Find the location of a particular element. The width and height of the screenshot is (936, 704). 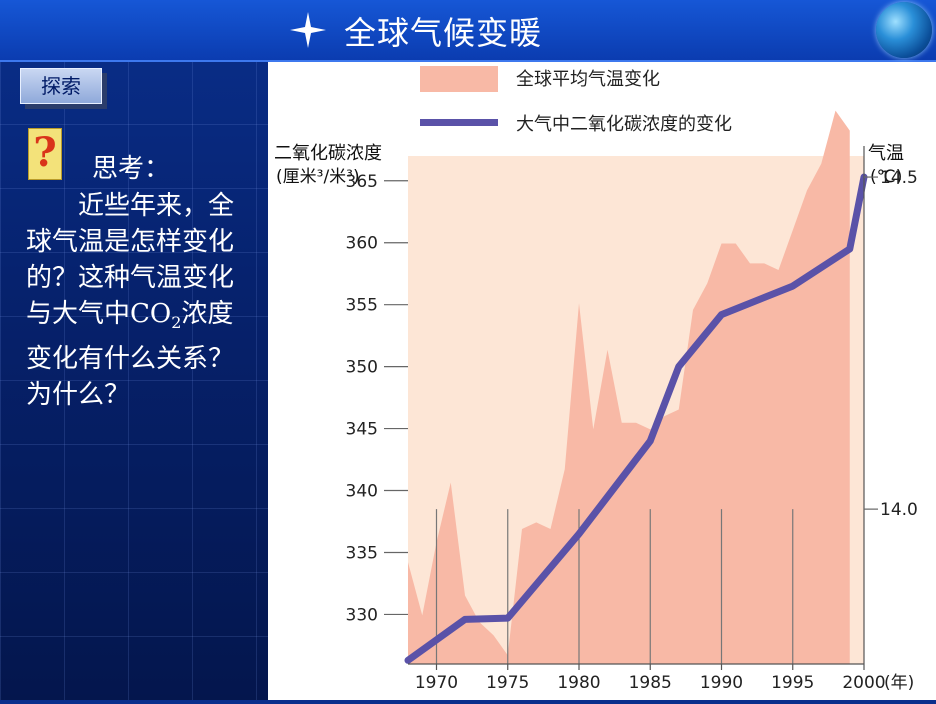

legend-temperature-swatch is located at coordinates (459, 79).